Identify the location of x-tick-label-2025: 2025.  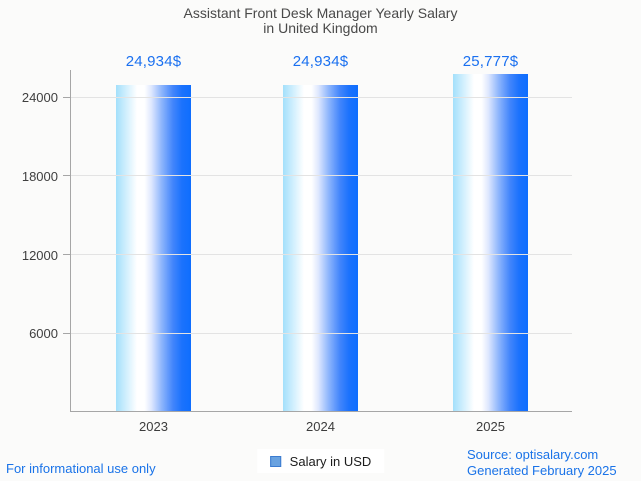
(490, 426).